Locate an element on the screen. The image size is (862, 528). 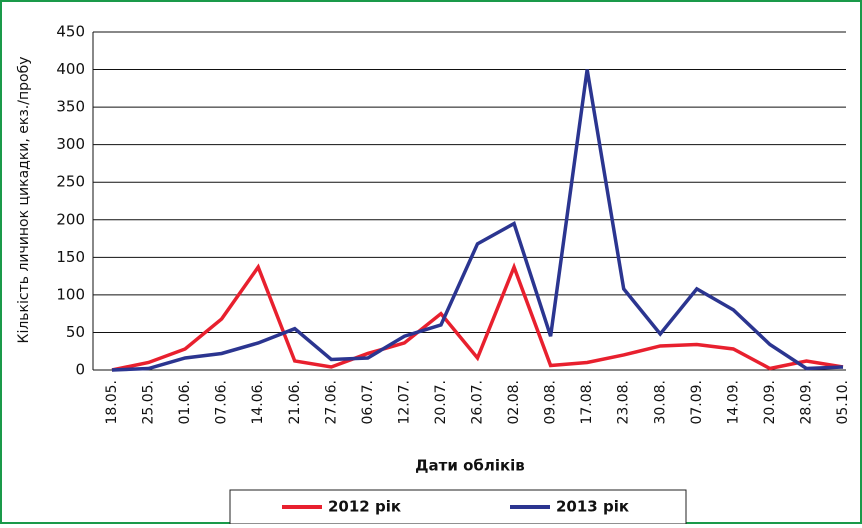
x-tick-label: 23.08. is located at coordinates (624, 402).